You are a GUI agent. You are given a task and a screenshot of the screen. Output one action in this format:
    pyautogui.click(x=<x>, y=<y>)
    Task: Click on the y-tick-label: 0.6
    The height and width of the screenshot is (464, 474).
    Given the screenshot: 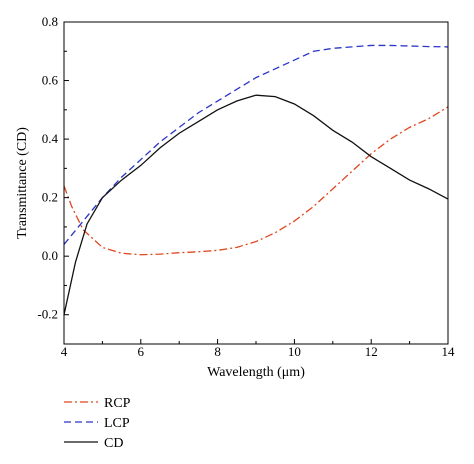 What is the action you would take?
    pyautogui.click(x=50, y=80)
    